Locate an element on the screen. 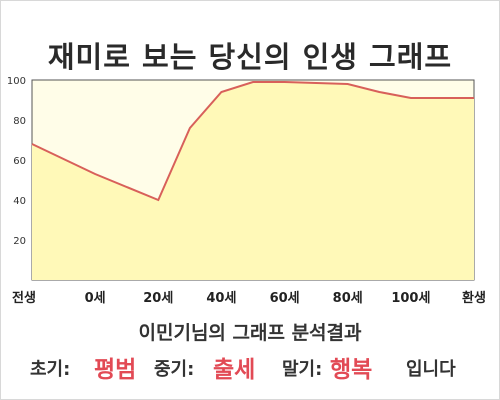  x-axis-ticks: 전생 0세 20세 40세 60세 80세 100세 환생 is located at coordinates (249, 298).